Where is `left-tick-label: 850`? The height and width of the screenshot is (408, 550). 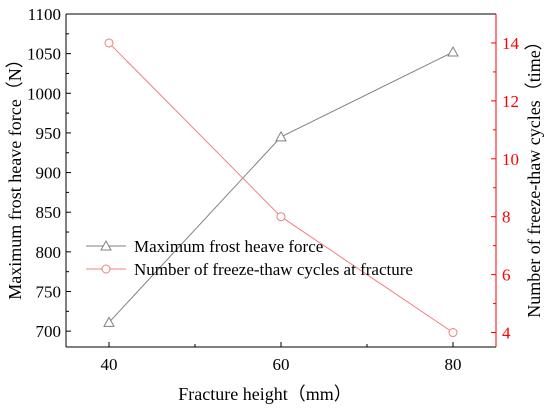
left-tick-label: 850 is located at coordinates (49, 212).